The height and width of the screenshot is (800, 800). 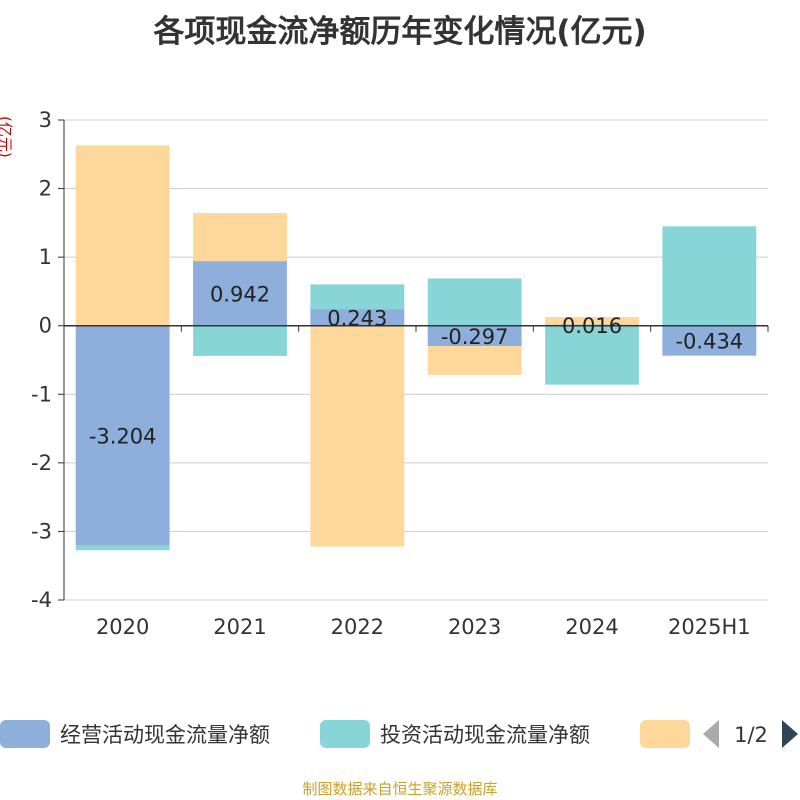 What do you see at coordinates (485, 735) in the screenshot?
I see `legend-label-1: 投资活动现金流量净额` at bounding box center [485, 735].